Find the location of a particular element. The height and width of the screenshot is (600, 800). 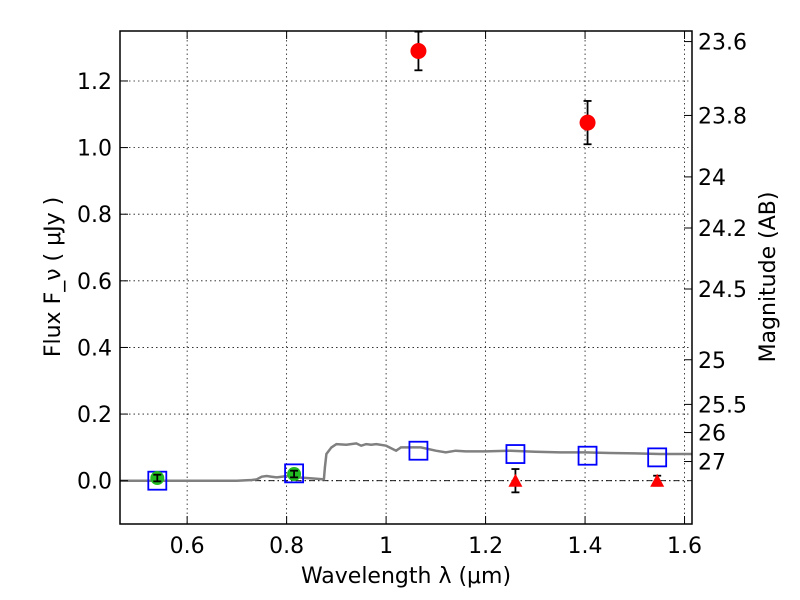

y-tick-label: 0.6 is located at coordinates (94, 282).